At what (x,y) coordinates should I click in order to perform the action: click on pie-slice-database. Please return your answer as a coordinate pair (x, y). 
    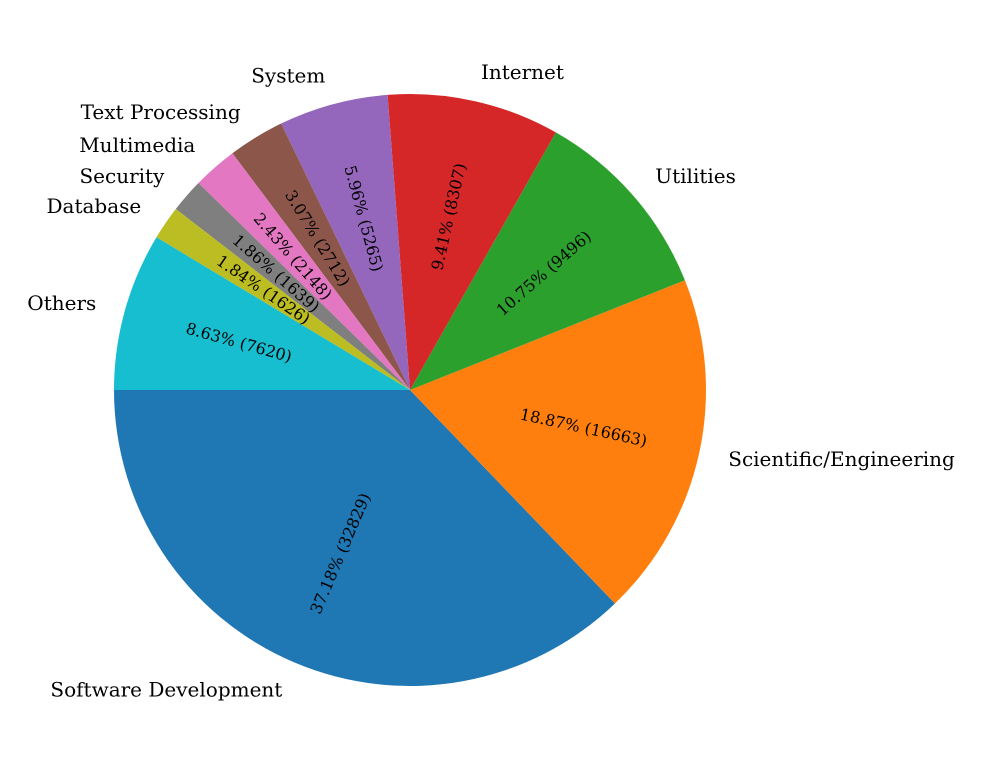
    Looking at the image, I should click on (283, 299).